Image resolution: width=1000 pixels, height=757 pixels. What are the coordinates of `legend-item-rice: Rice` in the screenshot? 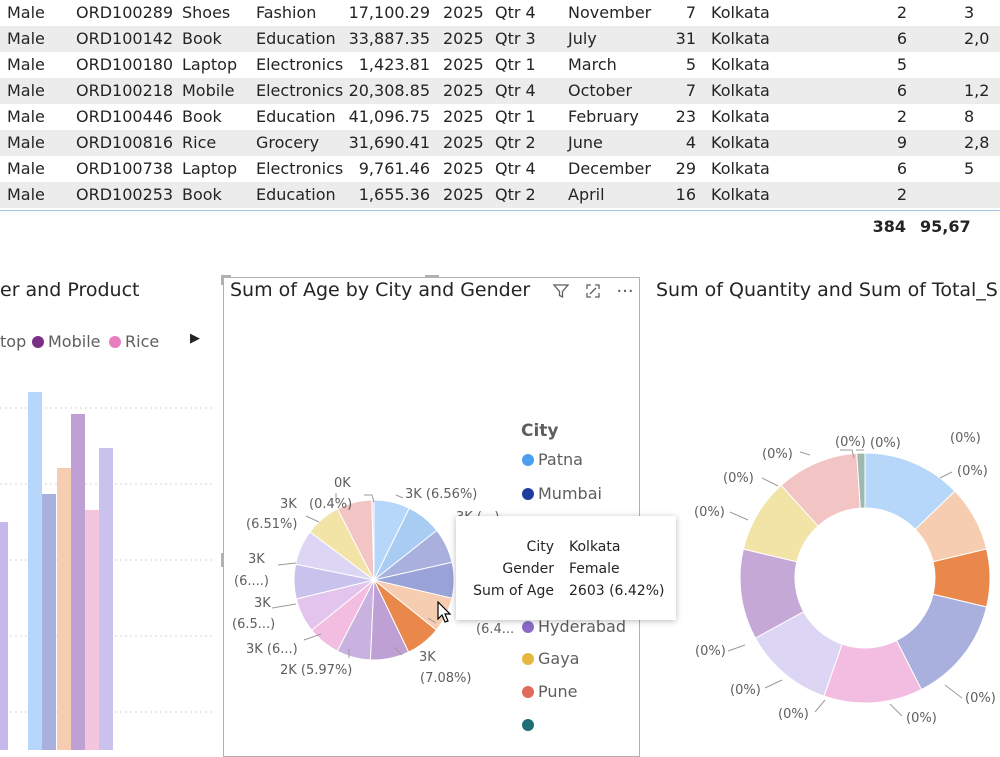 It's located at (134, 341).